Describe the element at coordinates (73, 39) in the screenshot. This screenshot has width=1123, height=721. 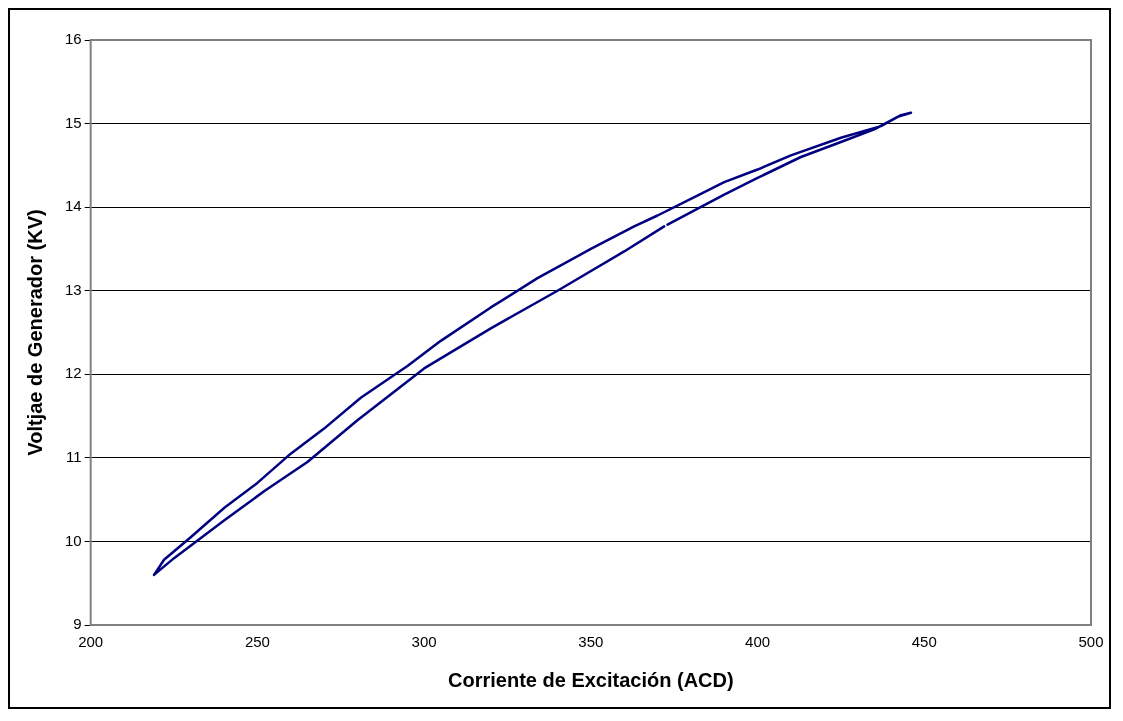
I see `y-tick-label: 16` at that location.